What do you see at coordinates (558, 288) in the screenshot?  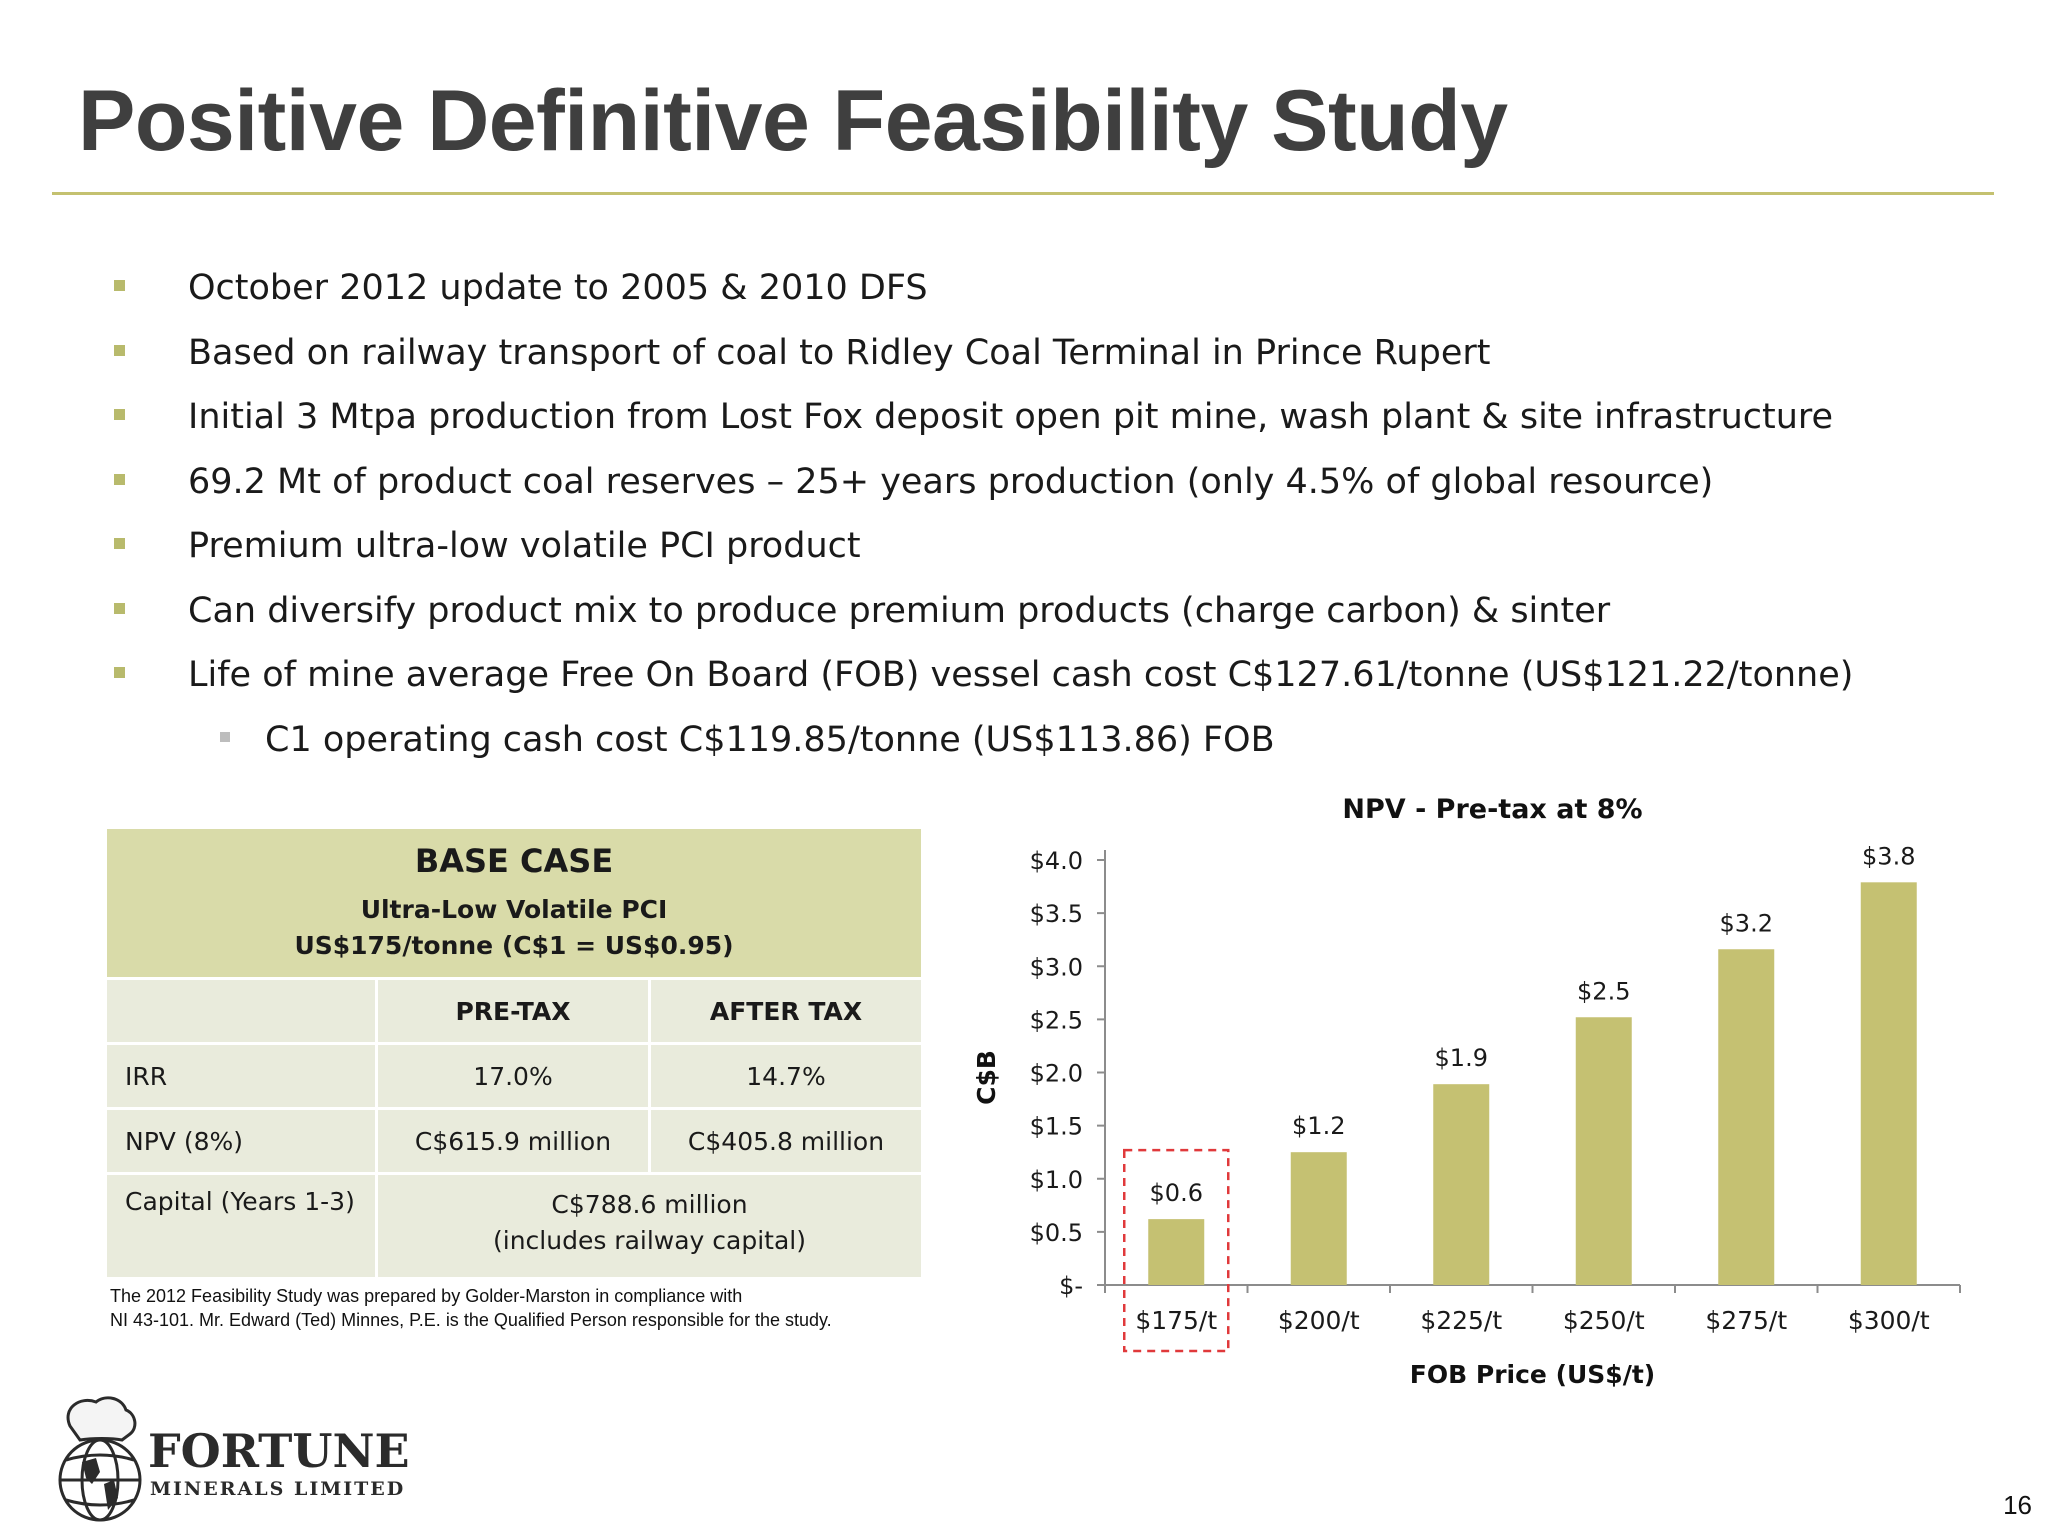 I see `bullet-text: October 2012 update to 2005 & 2010 DFS` at bounding box center [558, 288].